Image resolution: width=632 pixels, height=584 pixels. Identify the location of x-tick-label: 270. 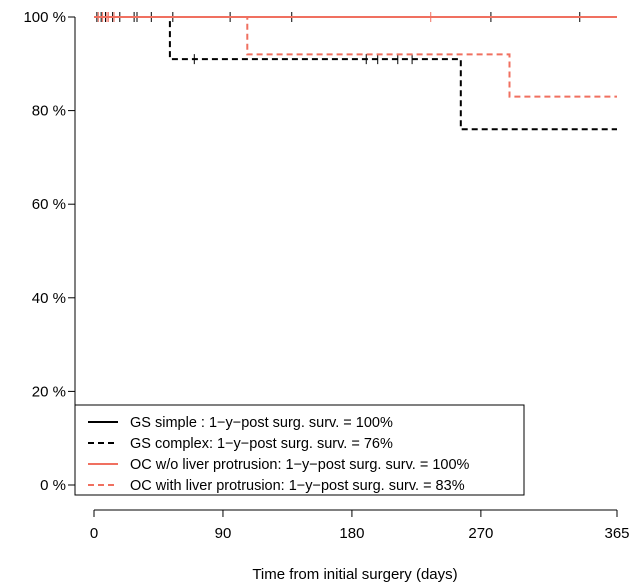
(480, 533).